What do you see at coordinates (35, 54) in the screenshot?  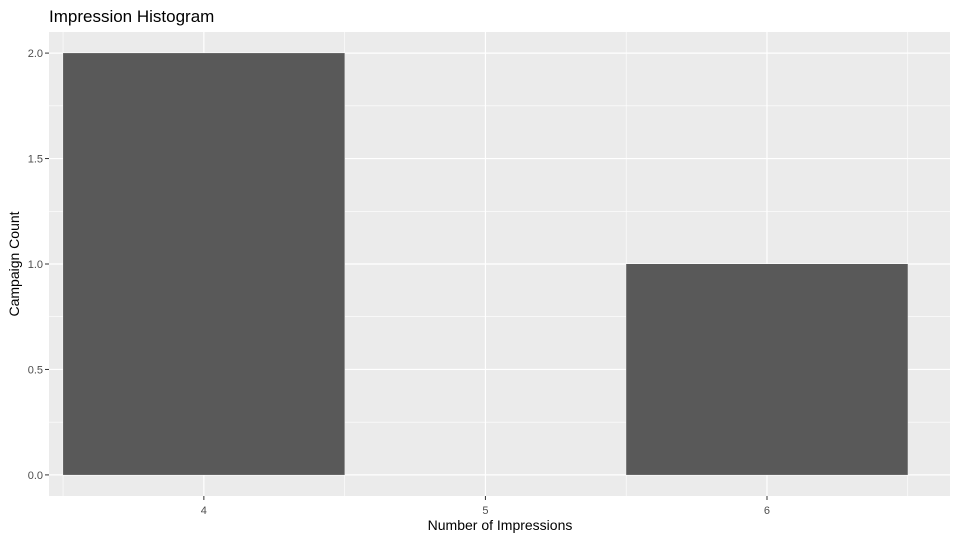 I see `y-tick-label: 2.0` at bounding box center [35, 54].